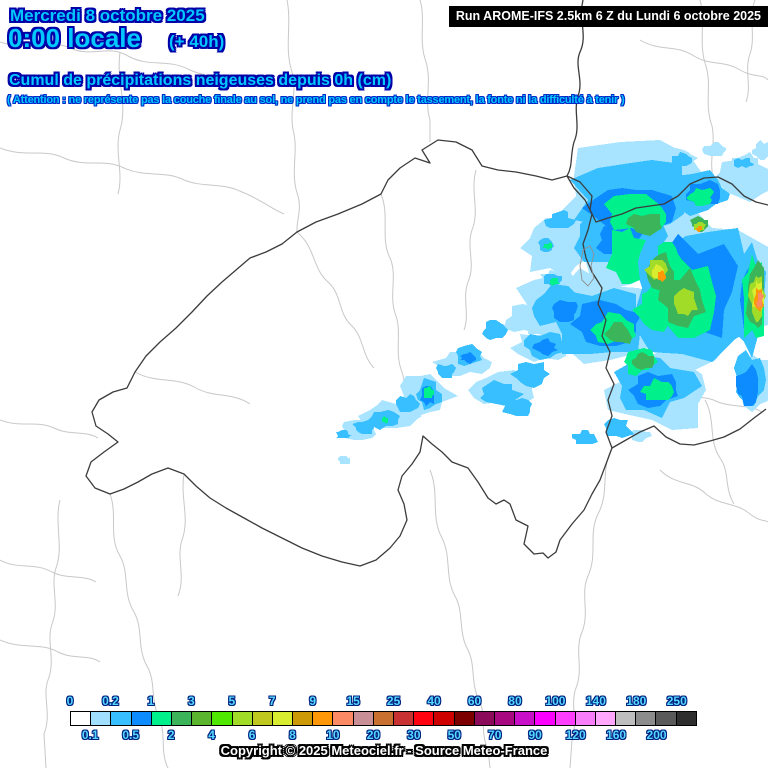 This screenshot has height=768, width=768. What do you see at coordinates (272, 701) in the screenshot?
I see `legend-boundary-label: 7` at bounding box center [272, 701].